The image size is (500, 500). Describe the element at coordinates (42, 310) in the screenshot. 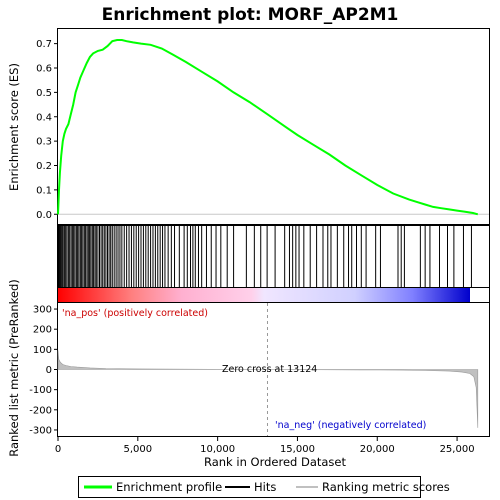

I see `metric-y-tick-label: 300` at that location.